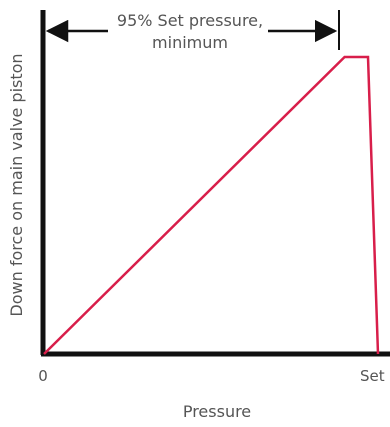 Image resolution: width=390 pixels, height=427 pixels. What do you see at coordinates (190, 20) in the screenshot?
I see `annotation-text-line1: 95% Set pressure,` at bounding box center [190, 20].